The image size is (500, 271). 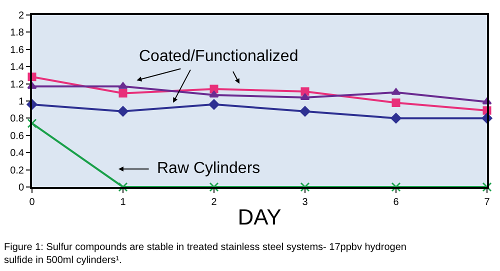 What do you see at coordinates (17, 50) in the screenshot?
I see `y-tick-label: 1.6` at bounding box center [17, 50].